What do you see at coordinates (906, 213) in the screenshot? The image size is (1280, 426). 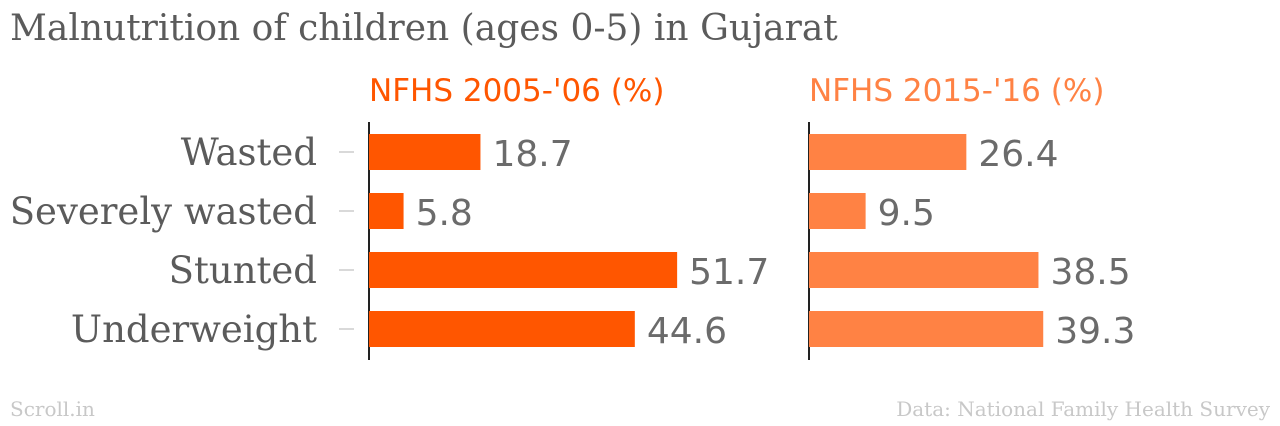 I see `data-label: 9.5` at bounding box center [906, 213].